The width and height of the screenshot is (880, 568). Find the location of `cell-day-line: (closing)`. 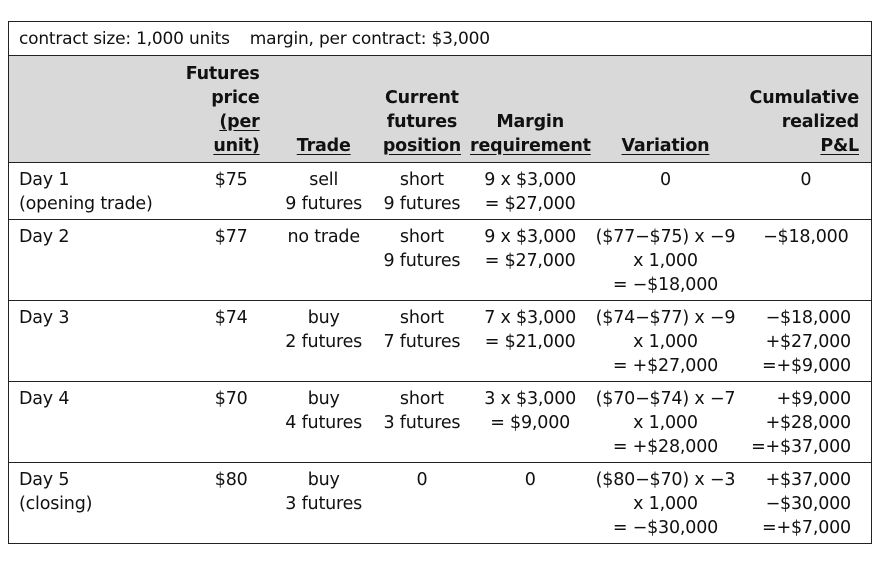

cell-day-line: (closing) is located at coordinates (56, 504).